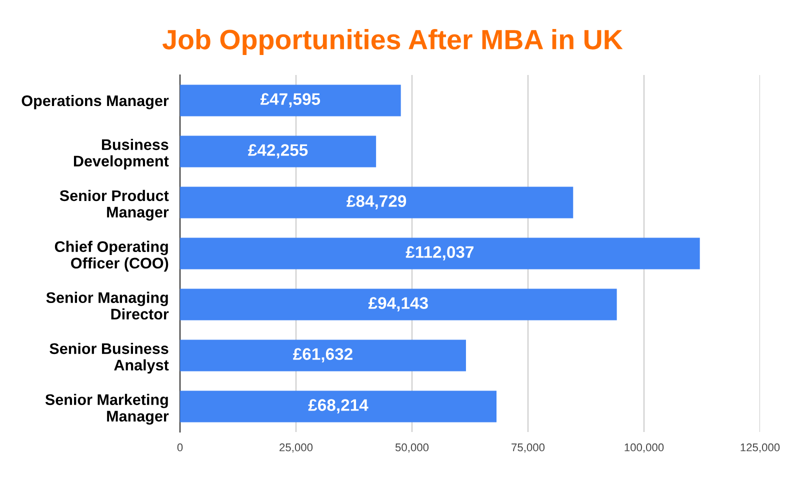 This screenshot has width=785, height=485. What do you see at coordinates (109, 358) in the screenshot?
I see `y-tick-label: Senior Business Analyst` at bounding box center [109, 358].